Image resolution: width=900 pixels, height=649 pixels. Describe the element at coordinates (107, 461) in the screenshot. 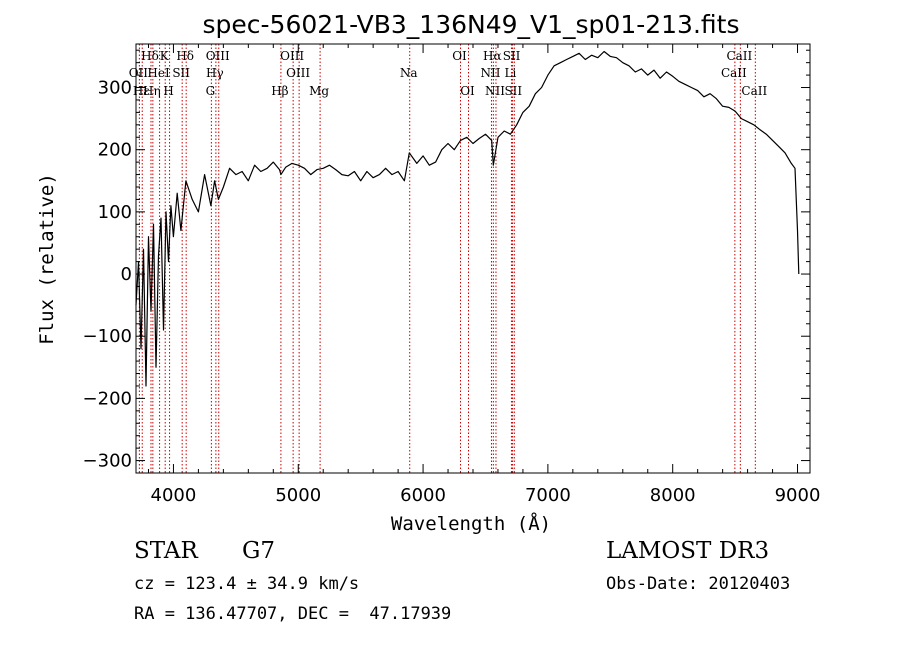

I see `y-tick-label--300: −300` at that location.